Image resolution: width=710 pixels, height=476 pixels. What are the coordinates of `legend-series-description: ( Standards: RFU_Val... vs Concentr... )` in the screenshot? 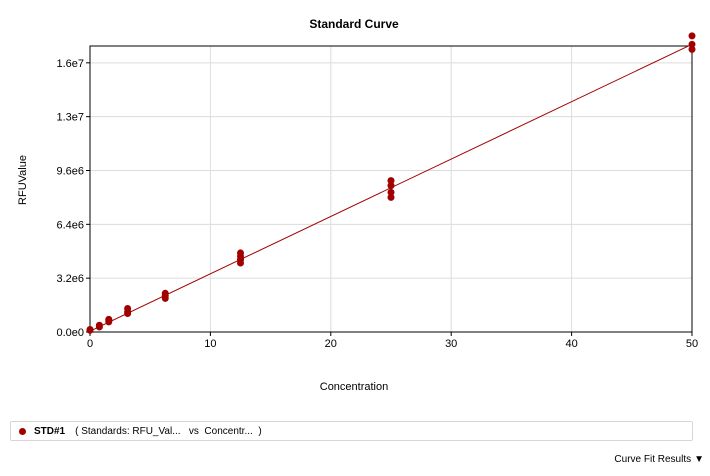 It's located at (168, 431).